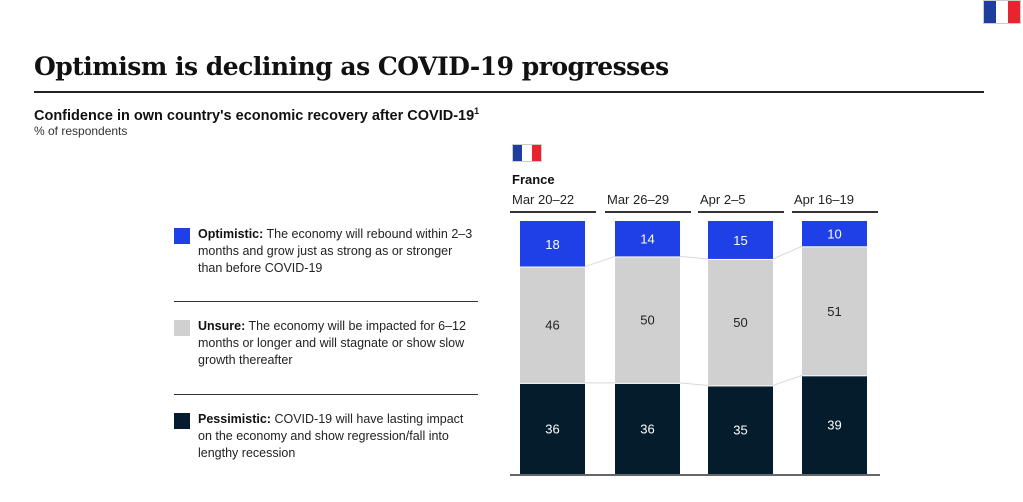 The image size is (1023, 502). Describe the element at coordinates (824, 199) in the screenshot. I see `category-label: Apr 16–19` at that location.